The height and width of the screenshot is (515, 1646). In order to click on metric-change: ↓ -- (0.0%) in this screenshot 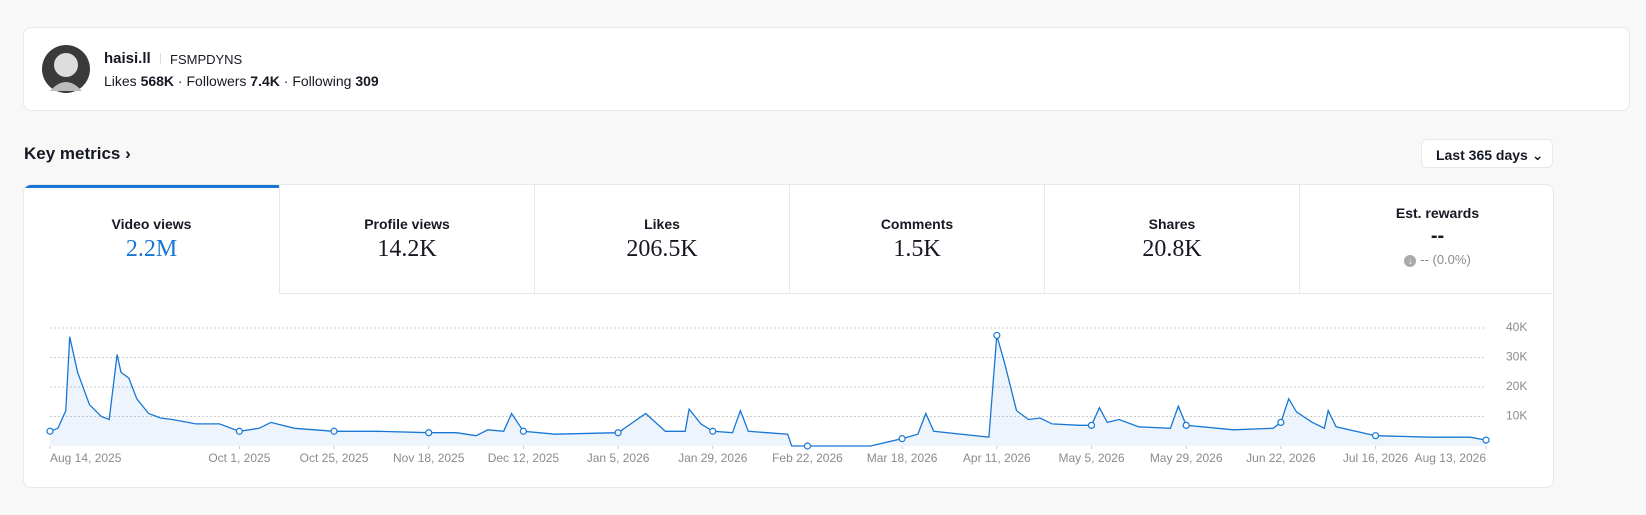, I will do `click(1426, 259)`.